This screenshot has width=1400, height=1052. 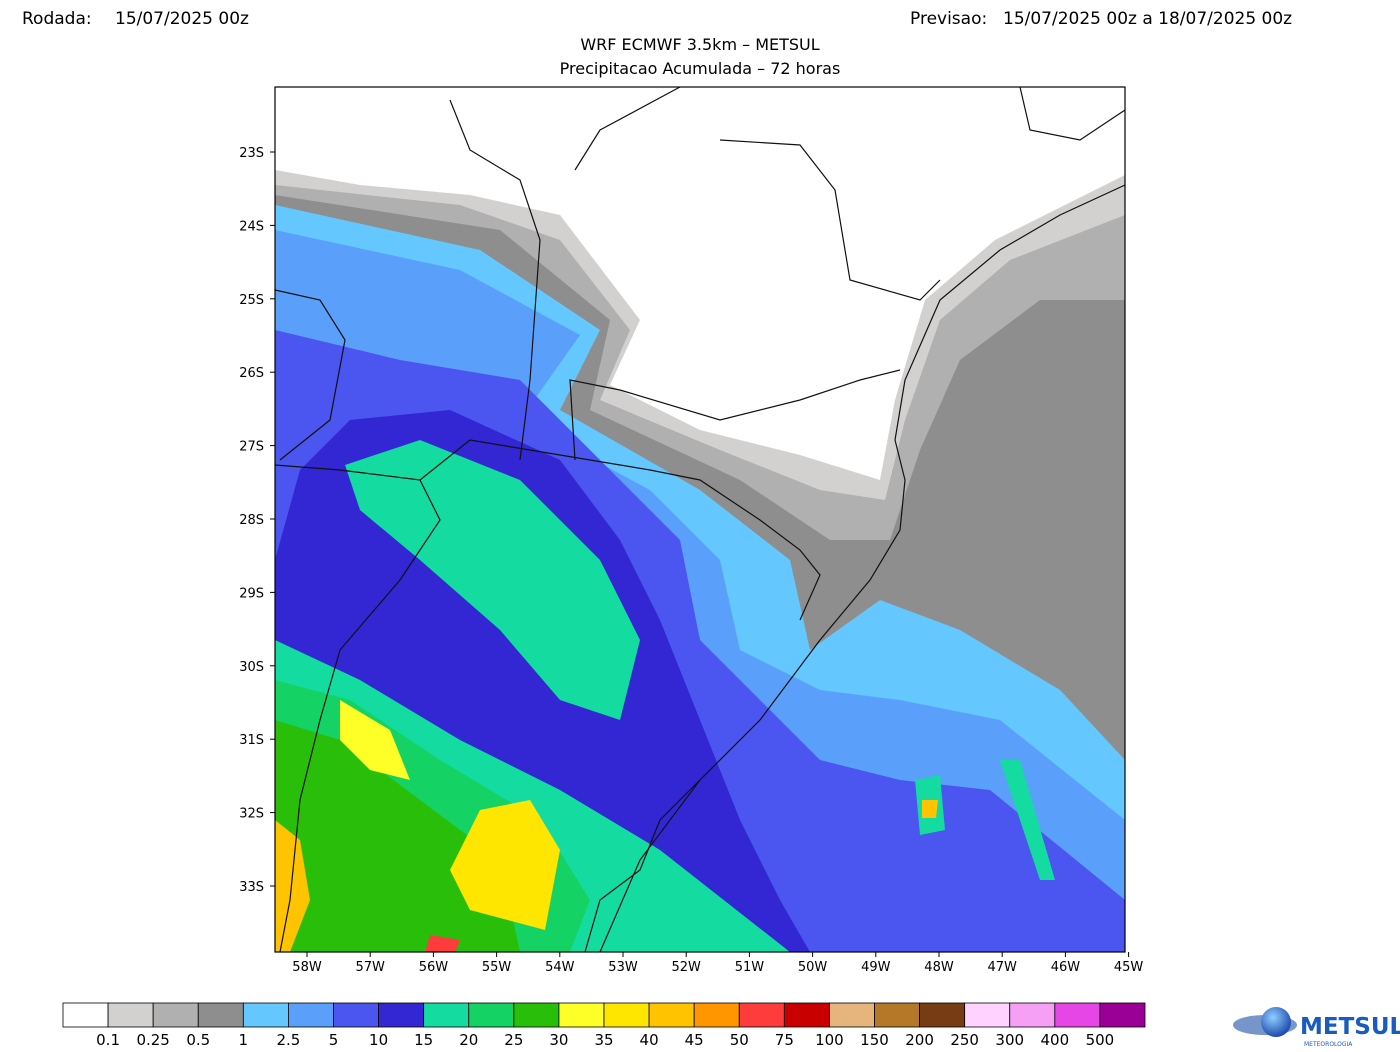 What do you see at coordinates (378, 1040) in the screenshot?
I see `colorbar-label: 10` at bounding box center [378, 1040].